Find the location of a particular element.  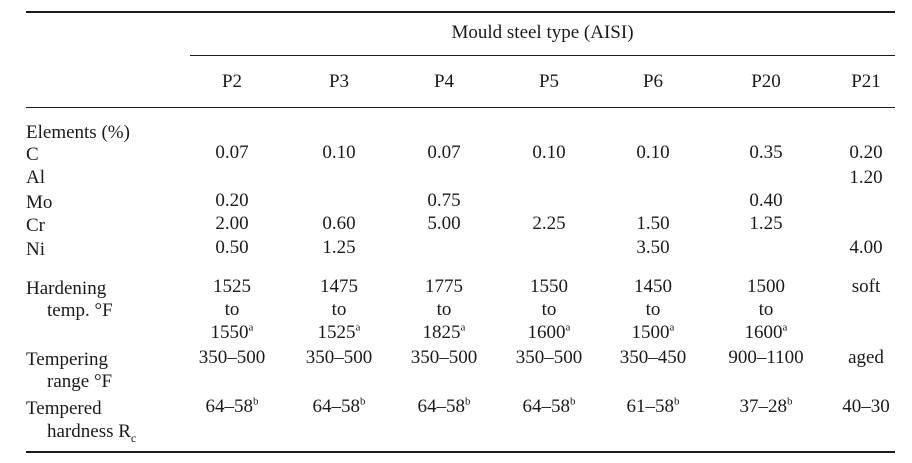

table-cell: 1825a is located at coordinates (444, 333).